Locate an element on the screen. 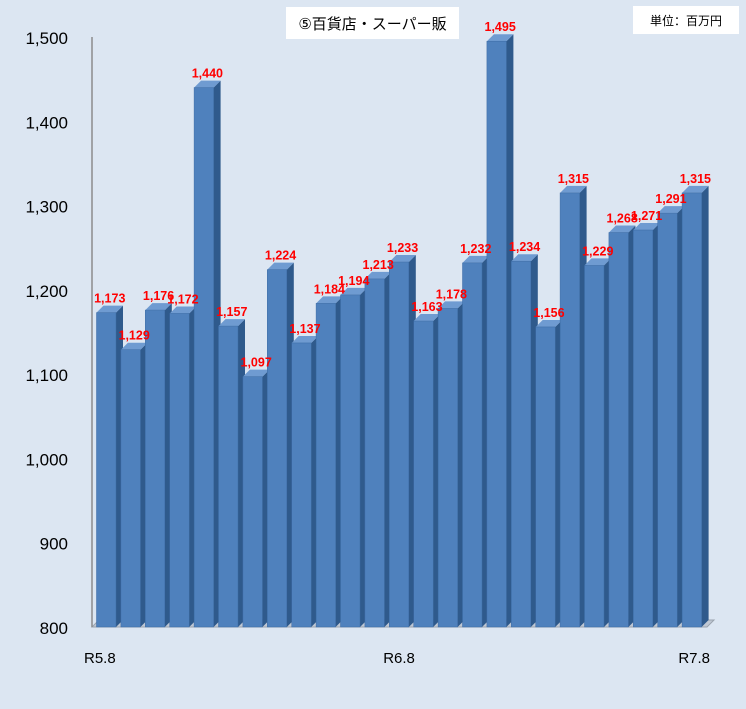 The width and height of the screenshot is (746, 709). data-label: 1,157 is located at coordinates (231, 312).